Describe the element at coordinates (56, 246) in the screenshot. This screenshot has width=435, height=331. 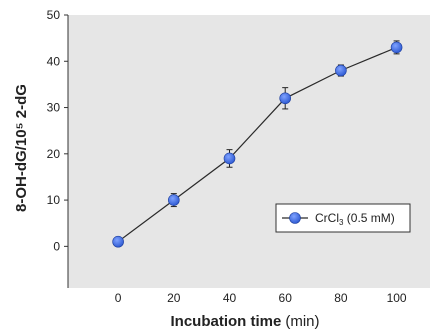
I see `y-tick-label-0: 0` at that location.